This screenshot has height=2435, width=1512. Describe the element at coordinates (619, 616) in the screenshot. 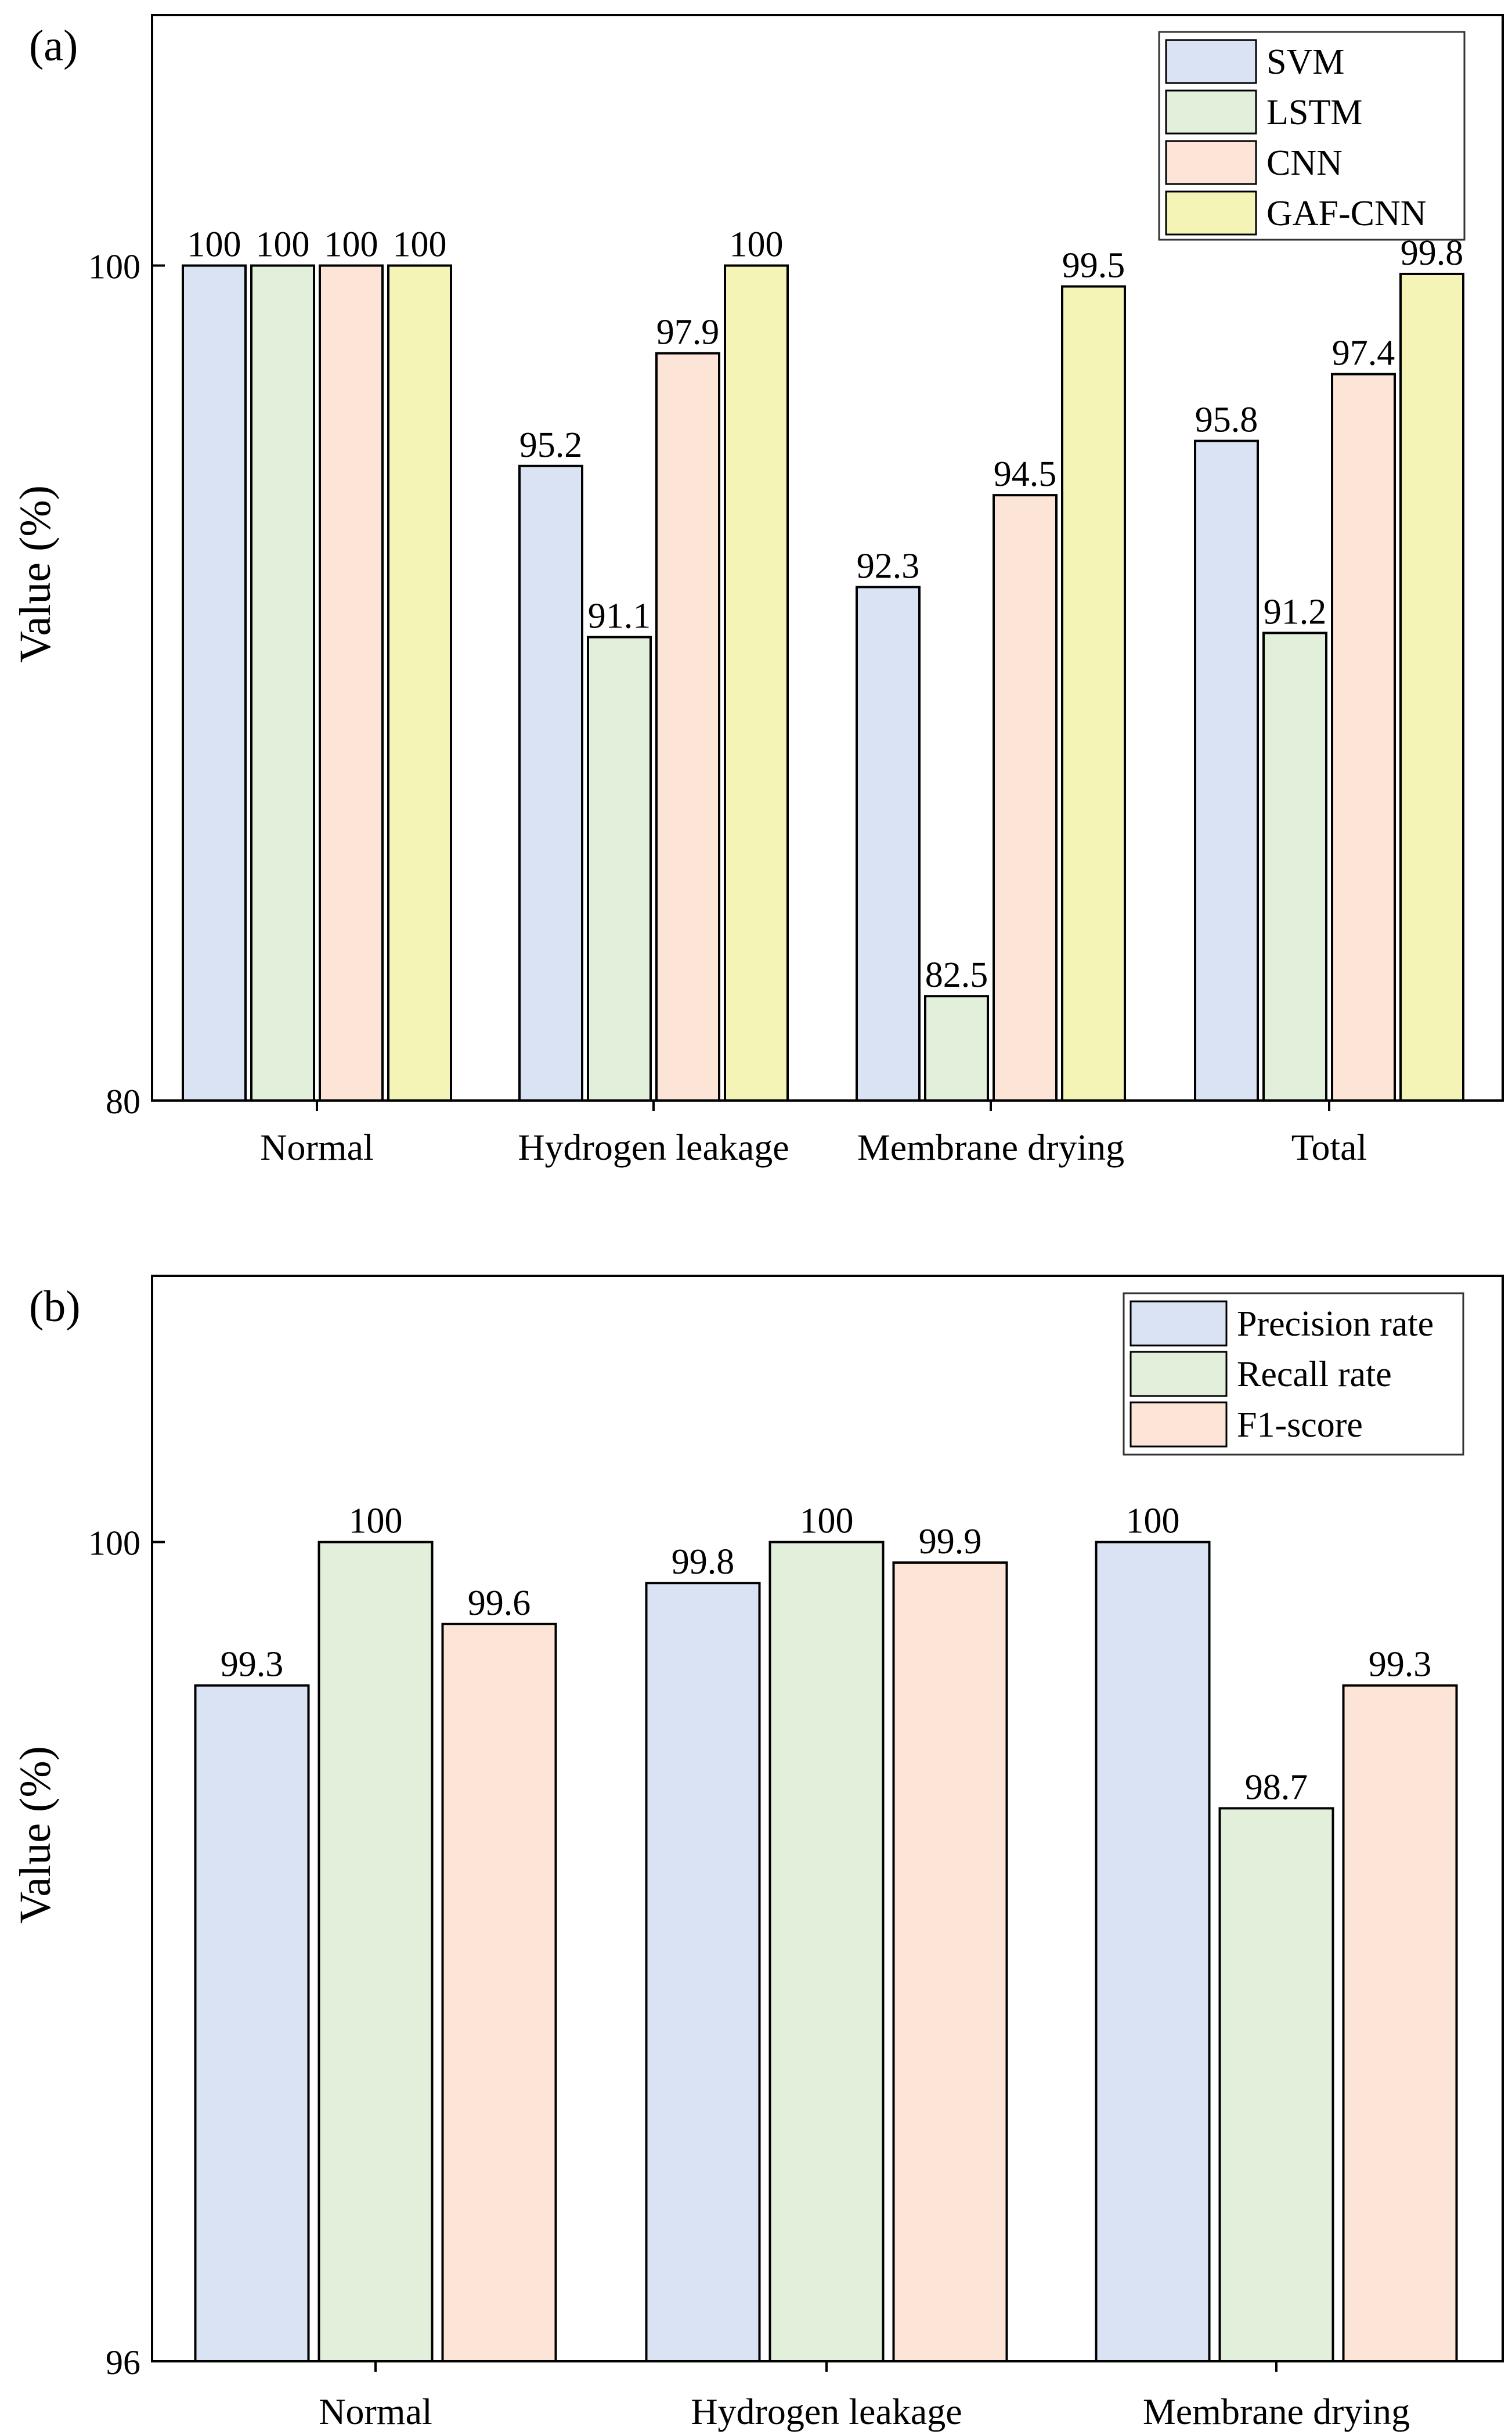

I see `bar-value-label: 91.1` at that location.